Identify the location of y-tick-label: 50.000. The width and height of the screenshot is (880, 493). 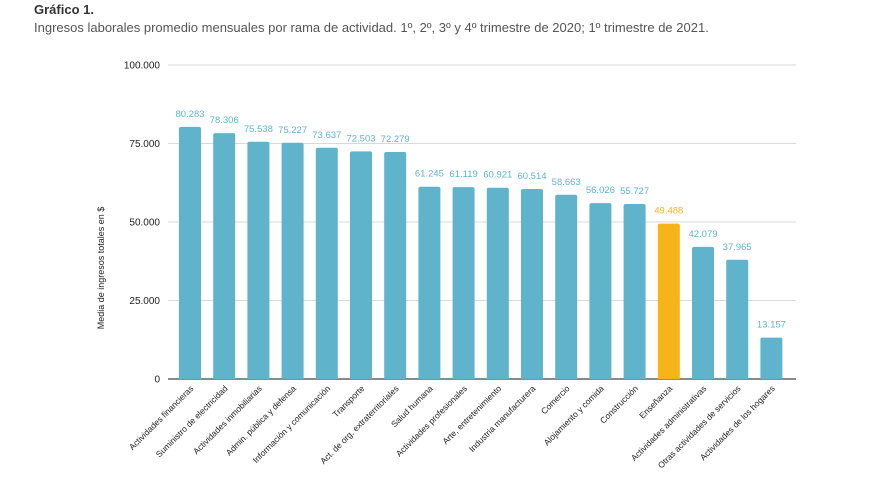
(144, 223).